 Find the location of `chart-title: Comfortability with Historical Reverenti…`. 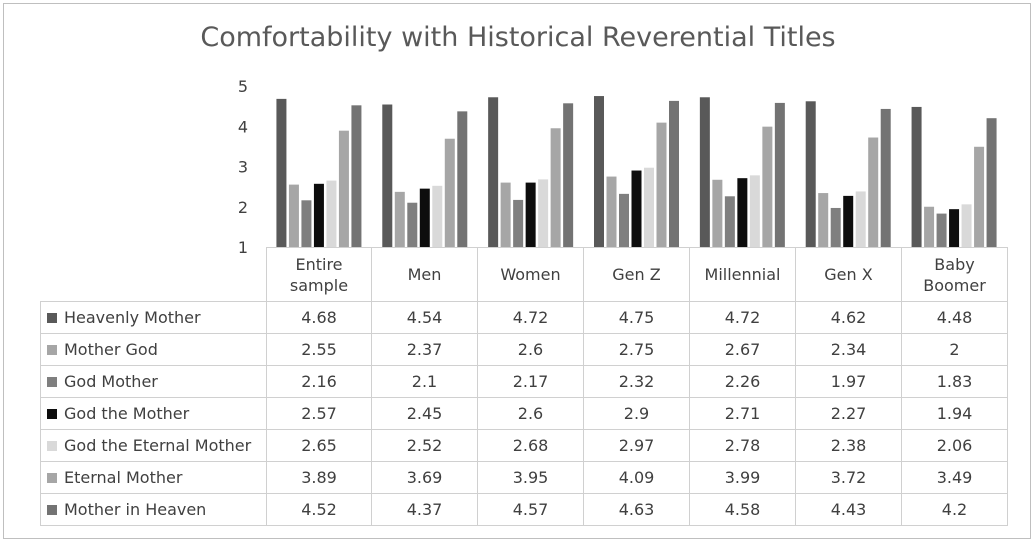

chart-title: Comfortability with Historical Reverenti… is located at coordinates (518, 37).